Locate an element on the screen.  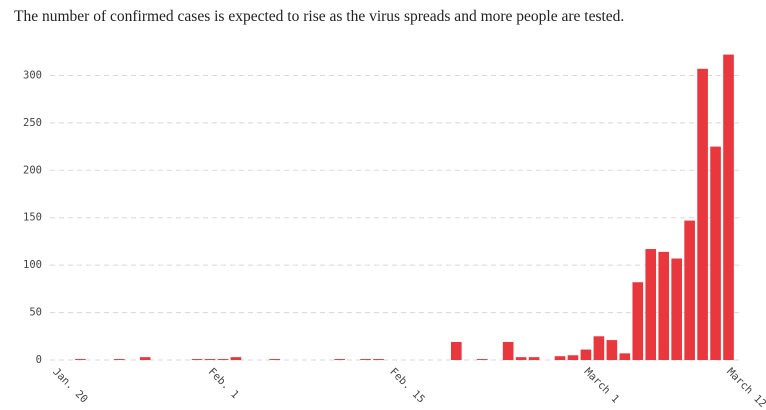
y-tick-label: 200 is located at coordinates (32, 170).